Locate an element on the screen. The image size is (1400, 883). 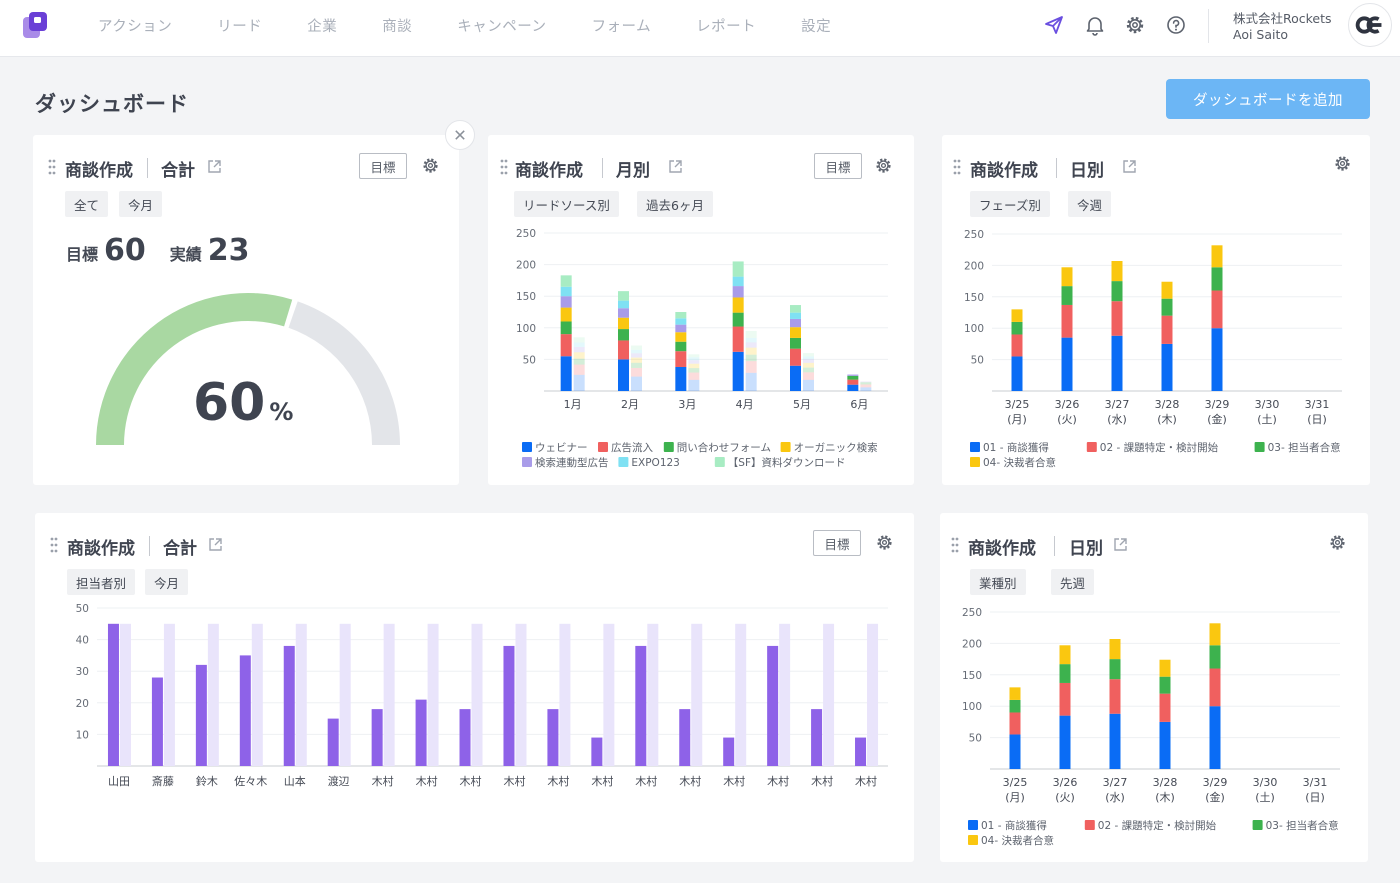
target-value: 60 is located at coordinates (125, 250).